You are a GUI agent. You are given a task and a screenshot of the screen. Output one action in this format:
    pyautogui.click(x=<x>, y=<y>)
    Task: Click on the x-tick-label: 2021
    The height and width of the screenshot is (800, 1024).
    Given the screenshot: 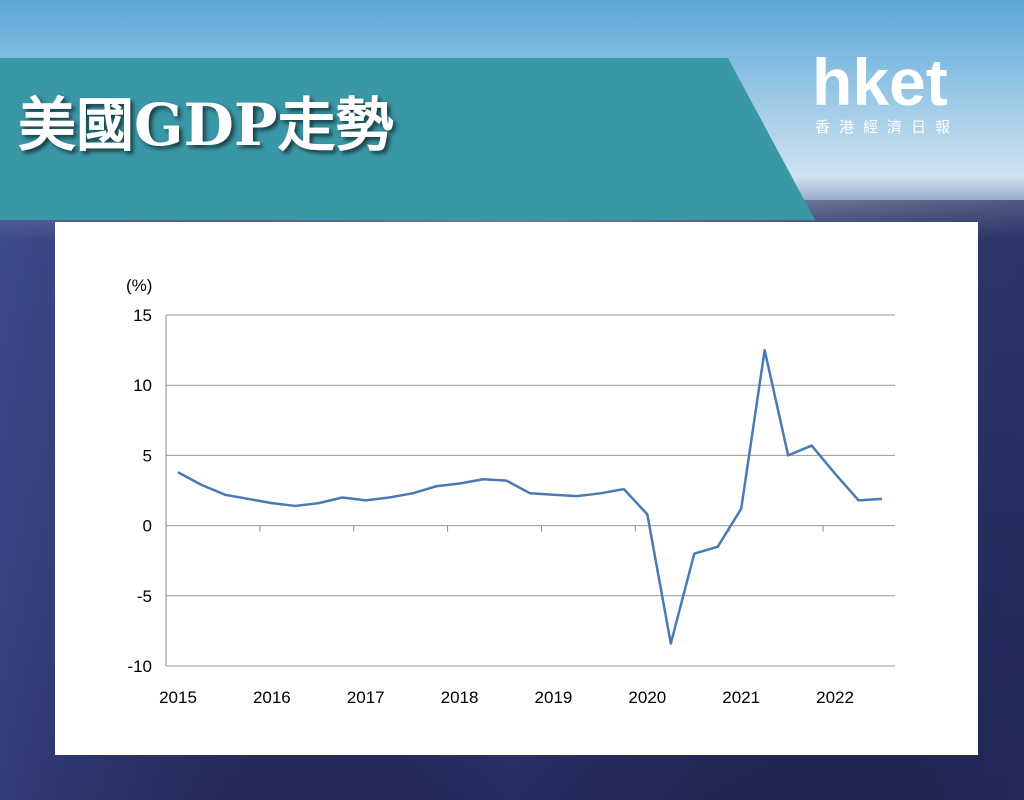 What is the action you would take?
    pyautogui.click(x=741, y=697)
    